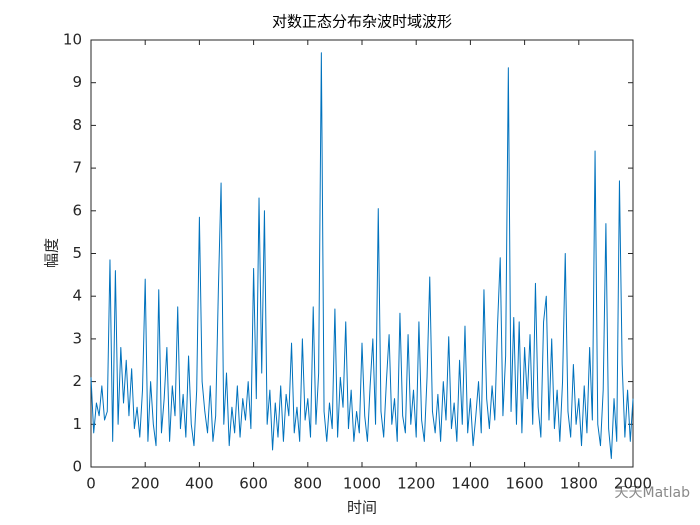 The image size is (700, 525). What do you see at coordinates (145, 484) in the screenshot?
I see `x-tick-label: 200` at bounding box center [145, 484].